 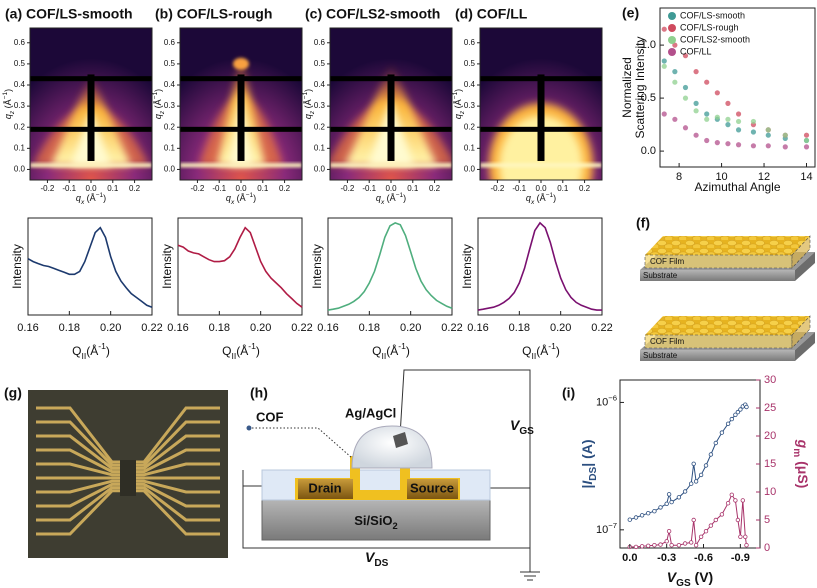 What do you see at coordinates (308, 105) in the screenshot?
I see `qz-axis-label-part: (Å` at bounding box center [308, 105].